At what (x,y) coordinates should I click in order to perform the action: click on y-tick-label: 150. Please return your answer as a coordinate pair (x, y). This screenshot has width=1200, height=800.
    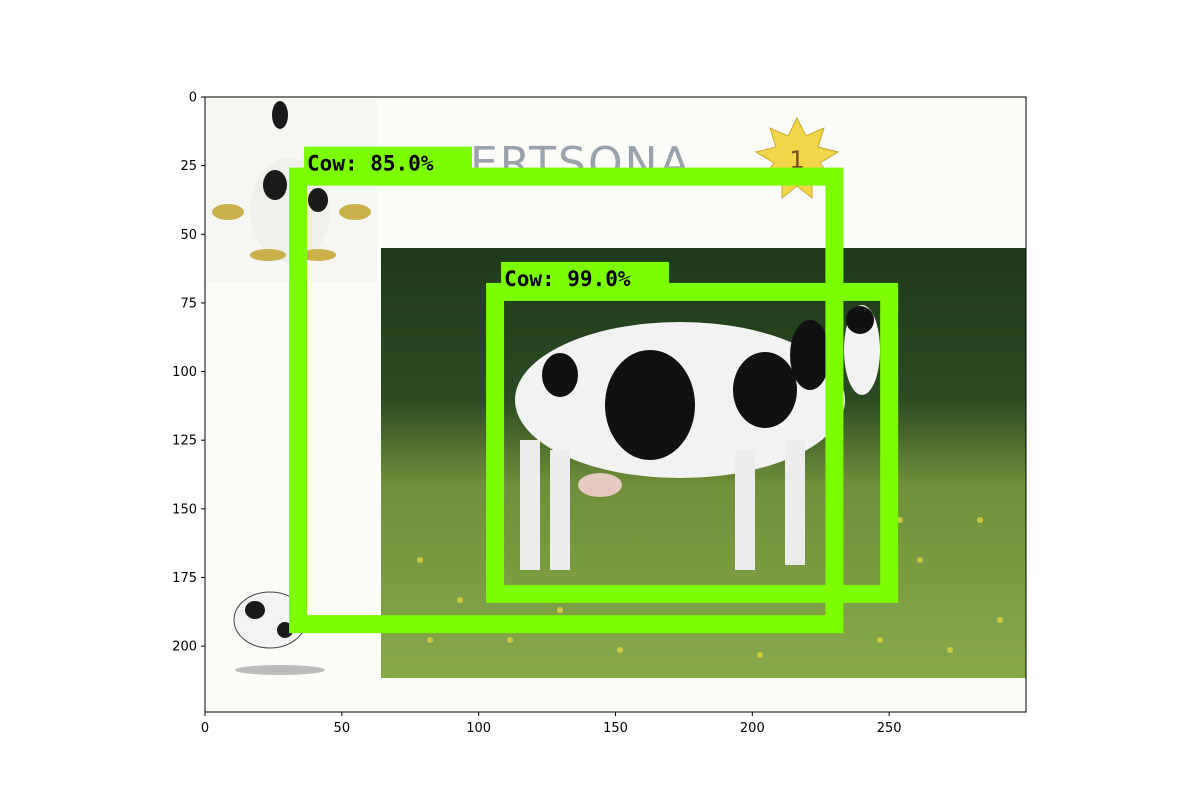
    Looking at the image, I should click on (184, 509).